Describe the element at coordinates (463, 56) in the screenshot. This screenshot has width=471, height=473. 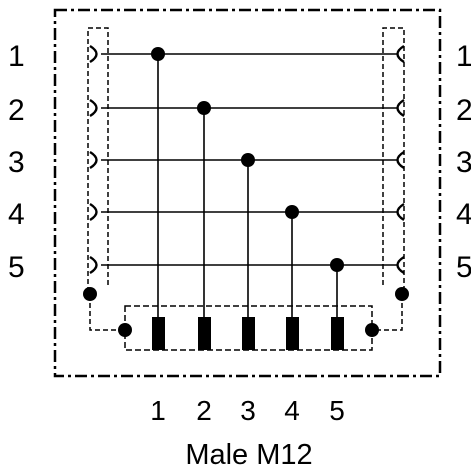
I see `right-pin-label: 1` at that location.